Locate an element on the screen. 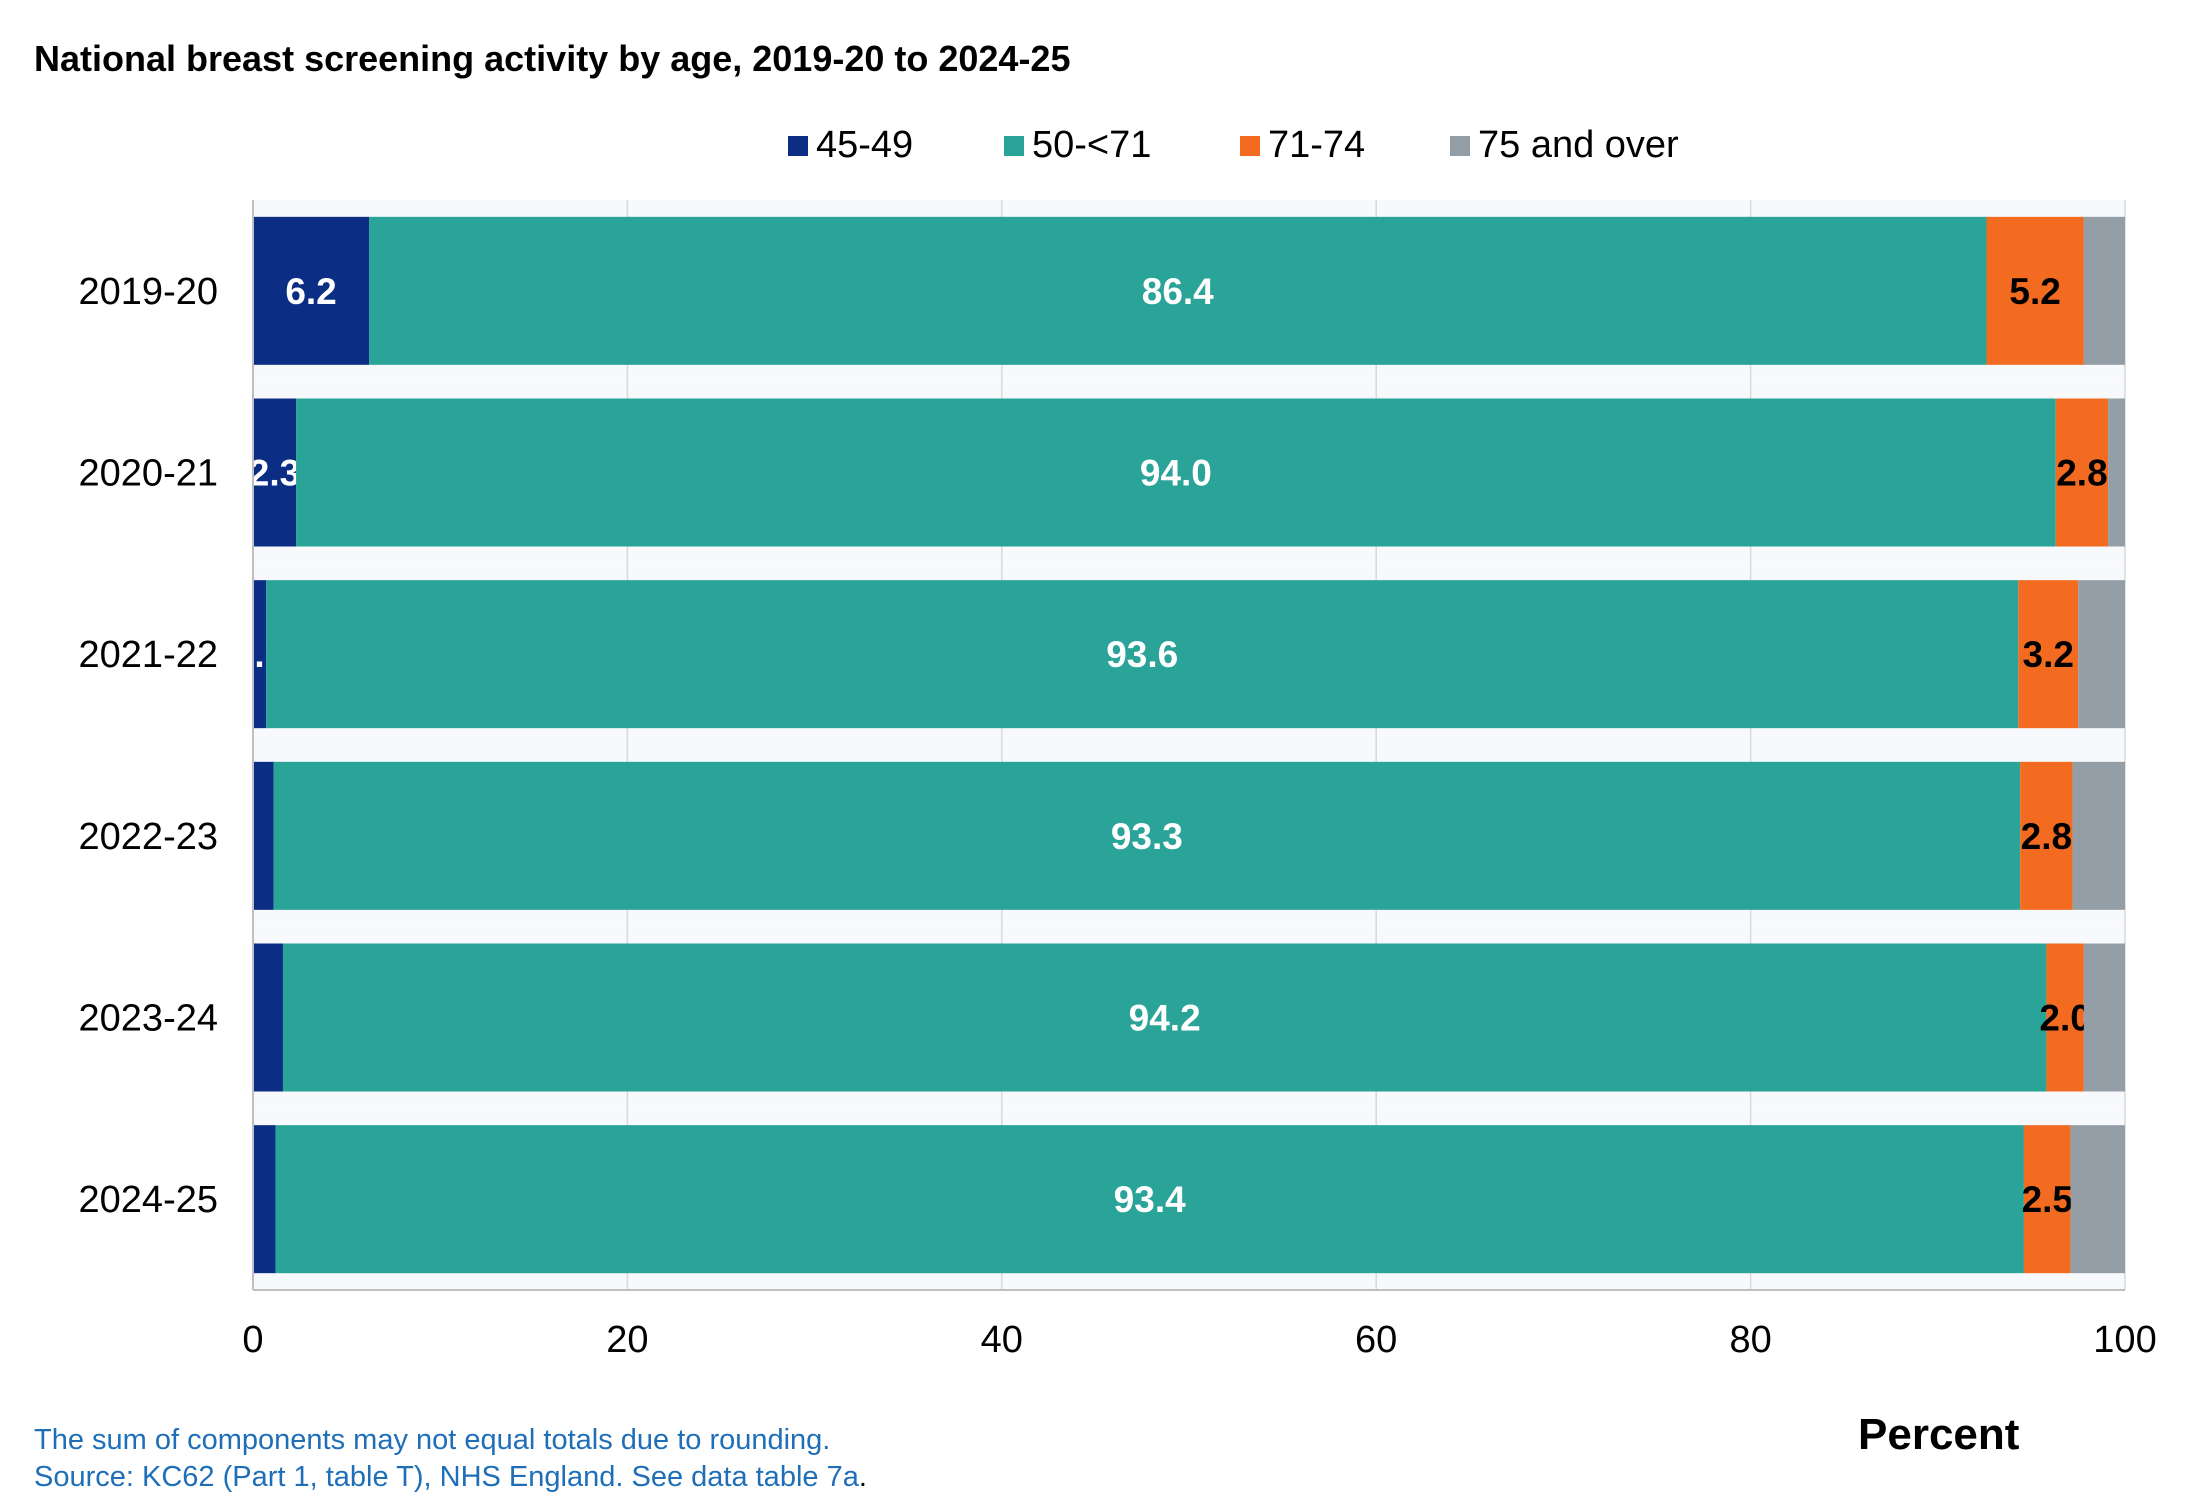 This screenshot has height=1496, width=2205. legend-label: 71-74 is located at coordinates (1317, 145).